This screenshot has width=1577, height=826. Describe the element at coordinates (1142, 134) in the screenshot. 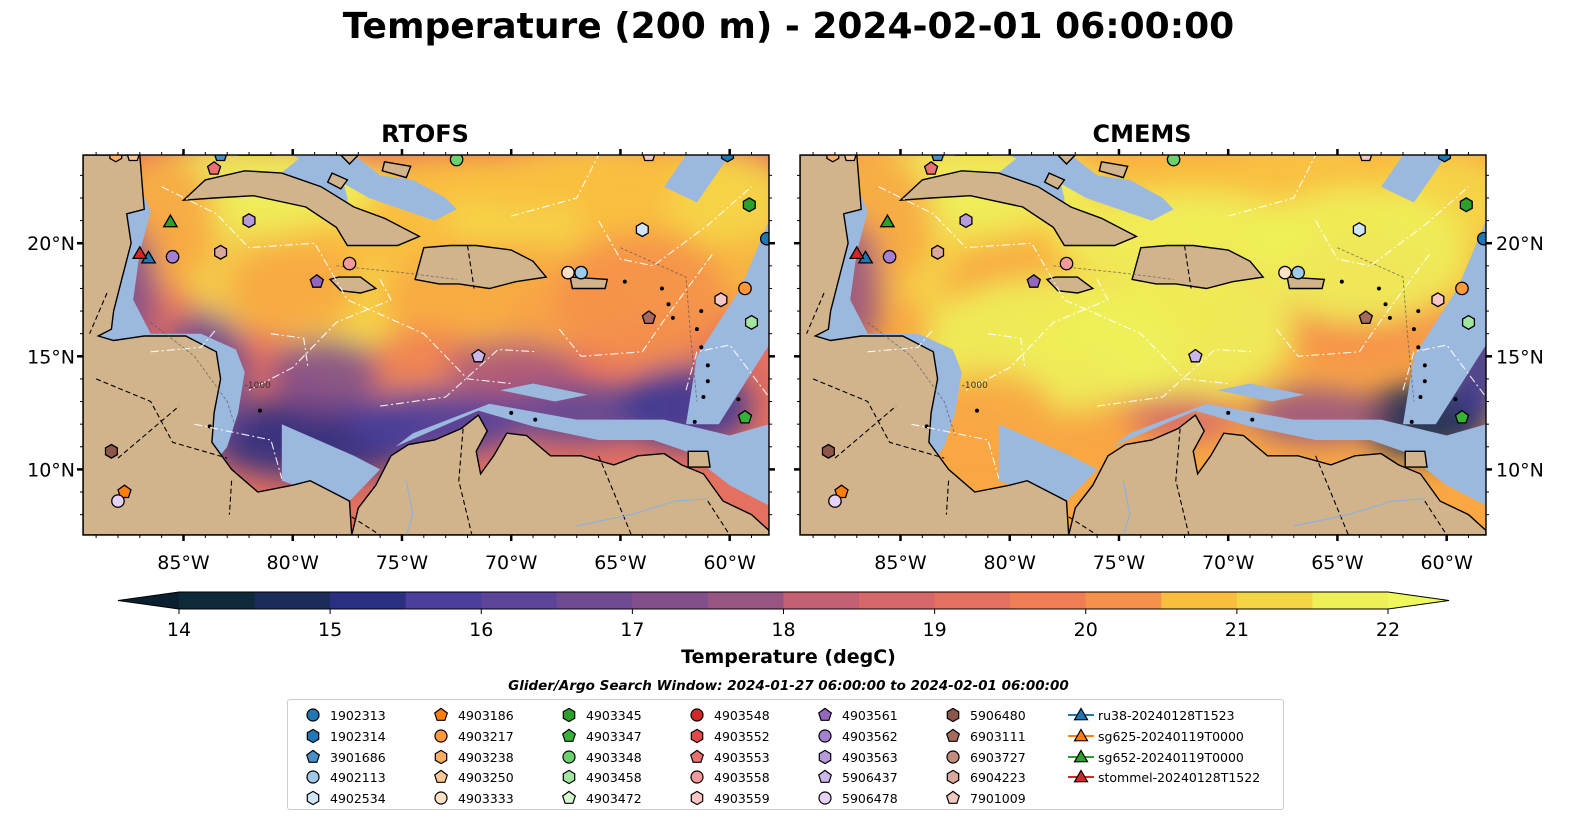

I see `panel-title-cmems: CMEMS` at that location.